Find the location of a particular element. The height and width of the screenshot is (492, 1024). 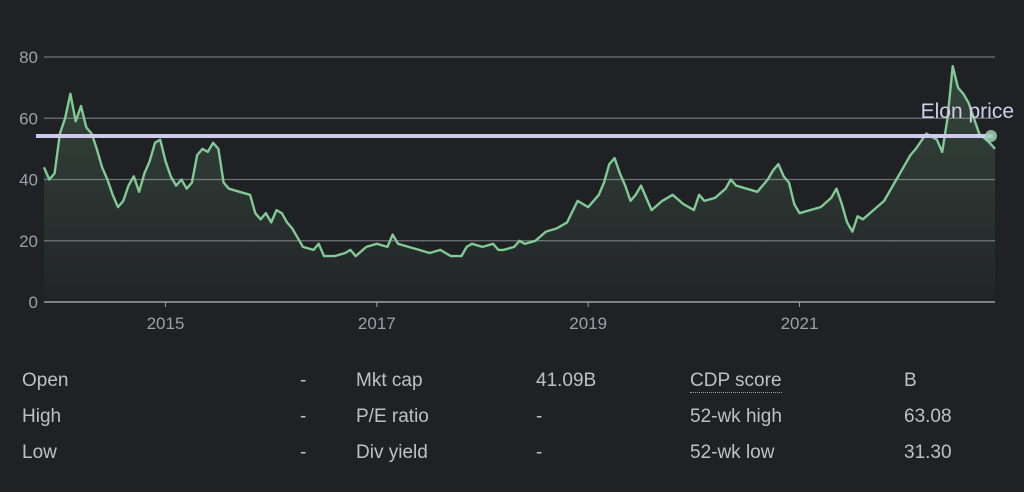

stat-value-low: - is located at coordinates (303, 452).